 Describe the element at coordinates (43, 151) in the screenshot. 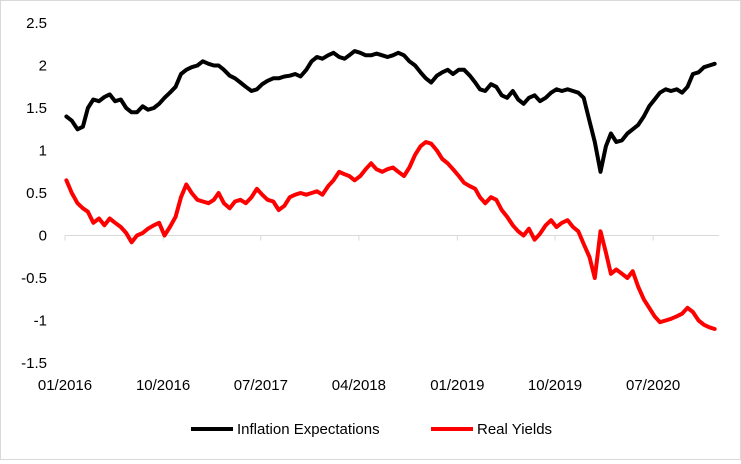

I see `y-tick-label: 1` at that location.